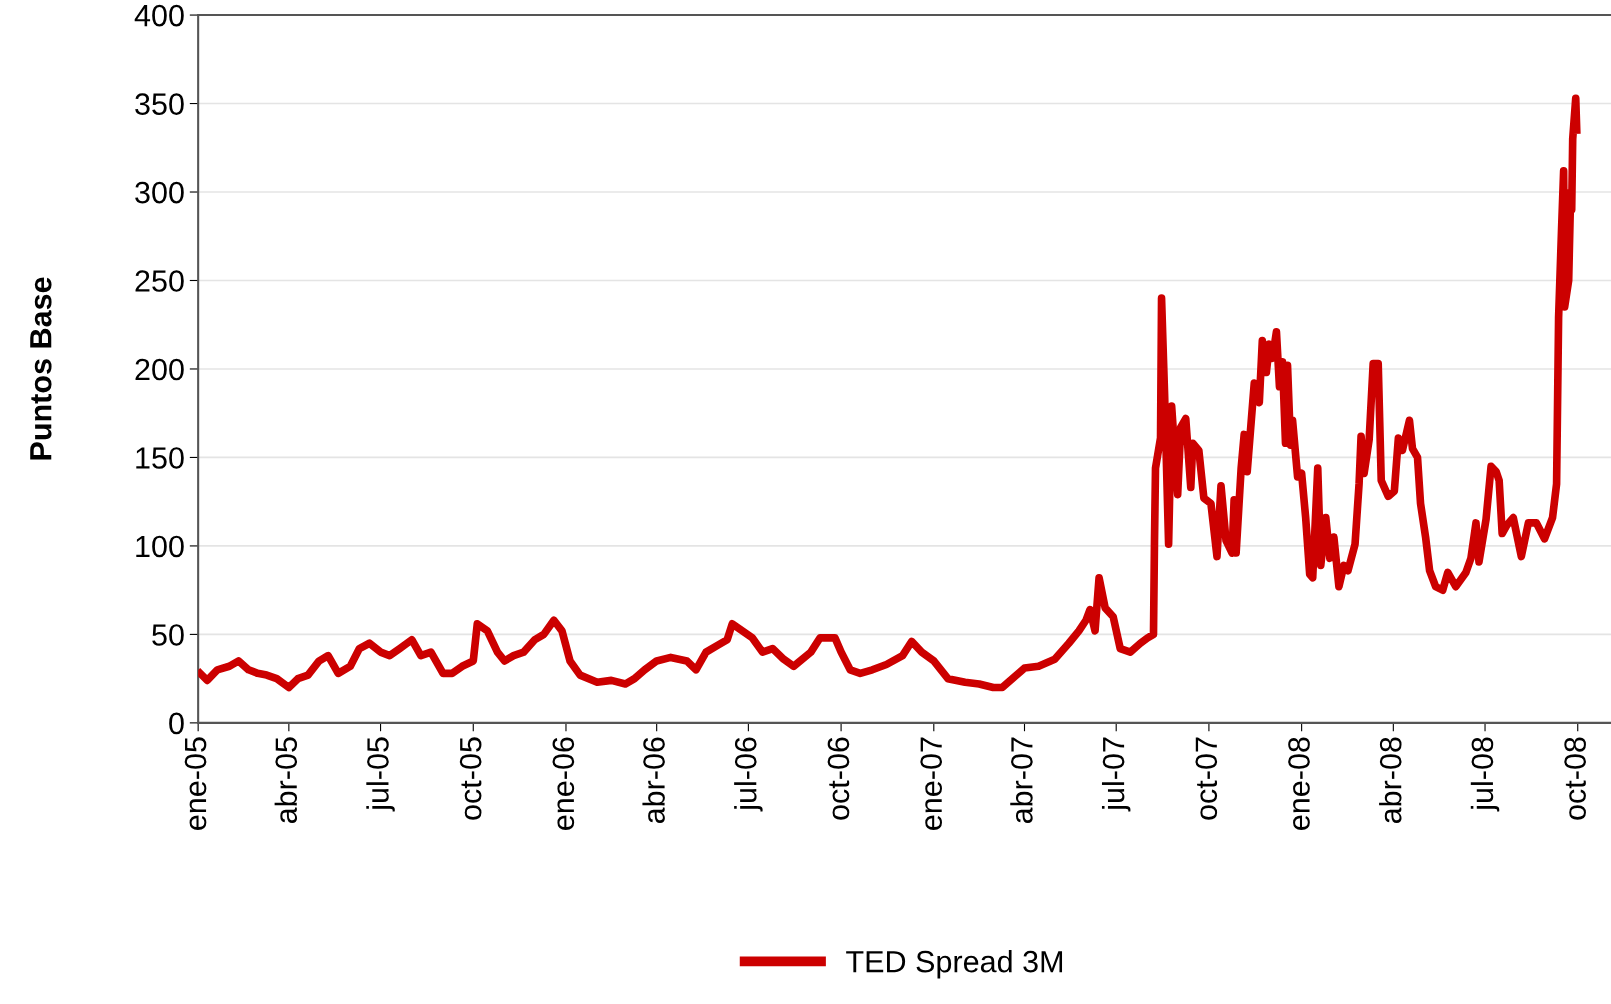 The height and width of the screenshot is (1004, 1611). I want to click on y-tick-label: 250, so click(159, 281).